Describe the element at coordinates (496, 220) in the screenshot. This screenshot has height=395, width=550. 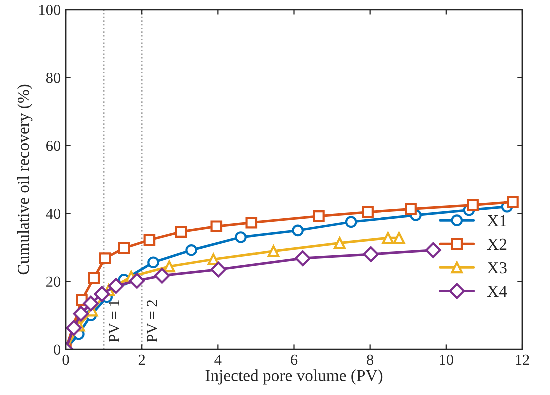
I see `legend-label: X1` at that location.